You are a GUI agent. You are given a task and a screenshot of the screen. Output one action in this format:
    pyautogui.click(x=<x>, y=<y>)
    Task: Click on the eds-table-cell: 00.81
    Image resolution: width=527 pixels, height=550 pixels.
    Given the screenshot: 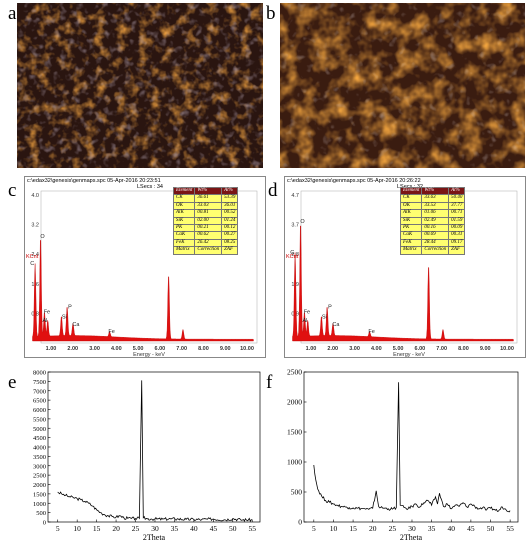 What is the action you would take?
    pyautogui.click(x=208, y=213)
    